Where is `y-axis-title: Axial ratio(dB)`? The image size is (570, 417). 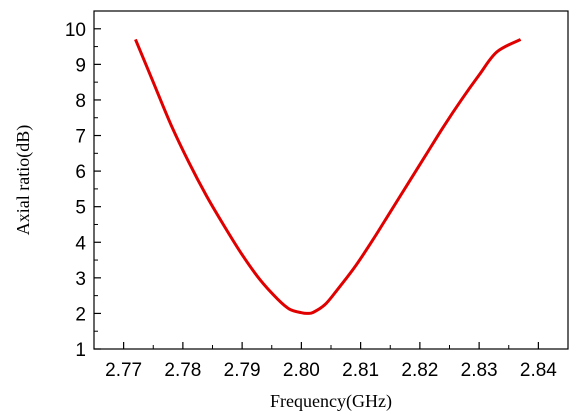 y-axis-title: Axial ratio(dB) is located at coordinates (23, 180).